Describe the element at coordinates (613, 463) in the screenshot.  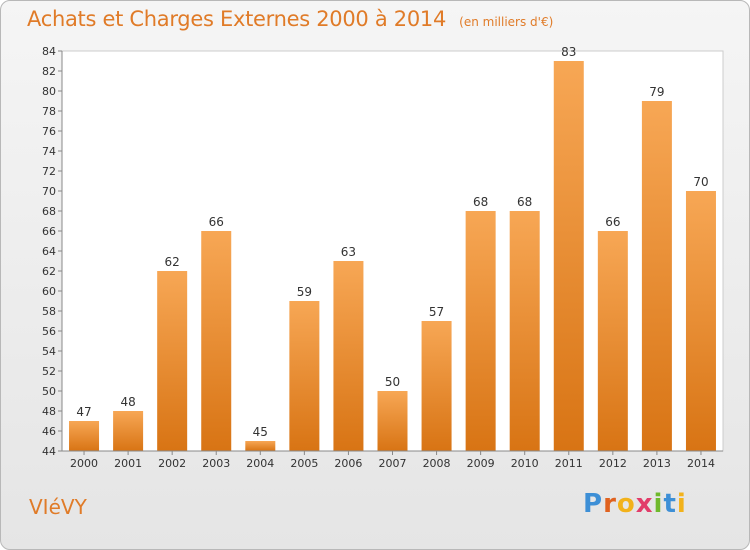
I see `x-tick-label: 2012` at that location.